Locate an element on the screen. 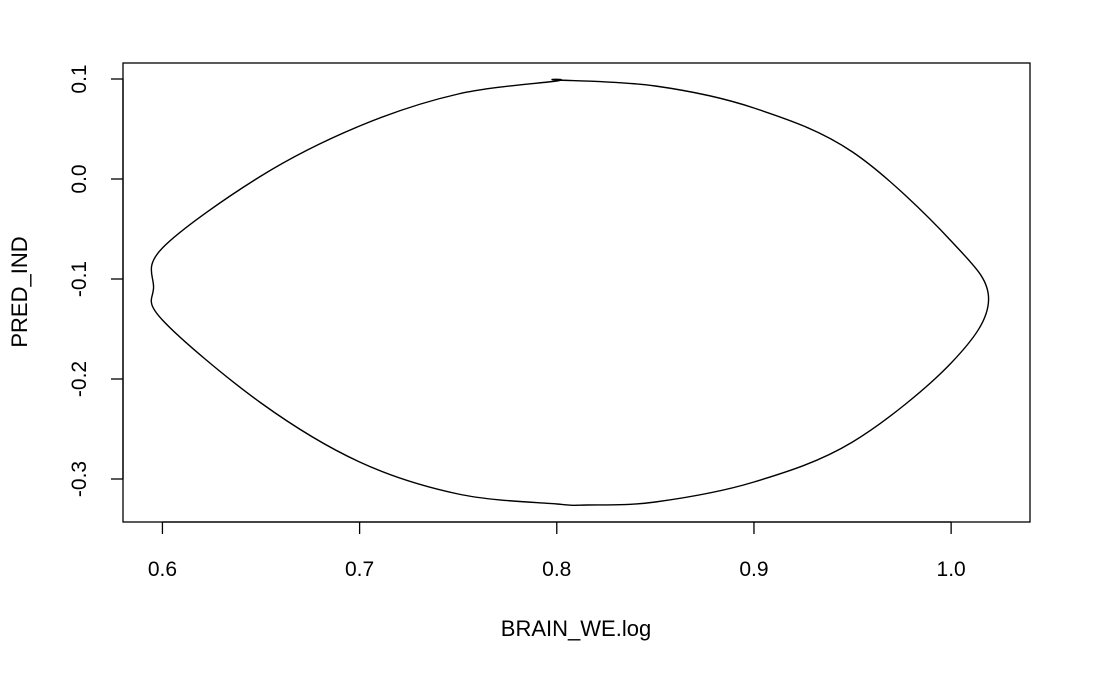  x-tick-label: 0.6 is located at coordinates (162, 569).